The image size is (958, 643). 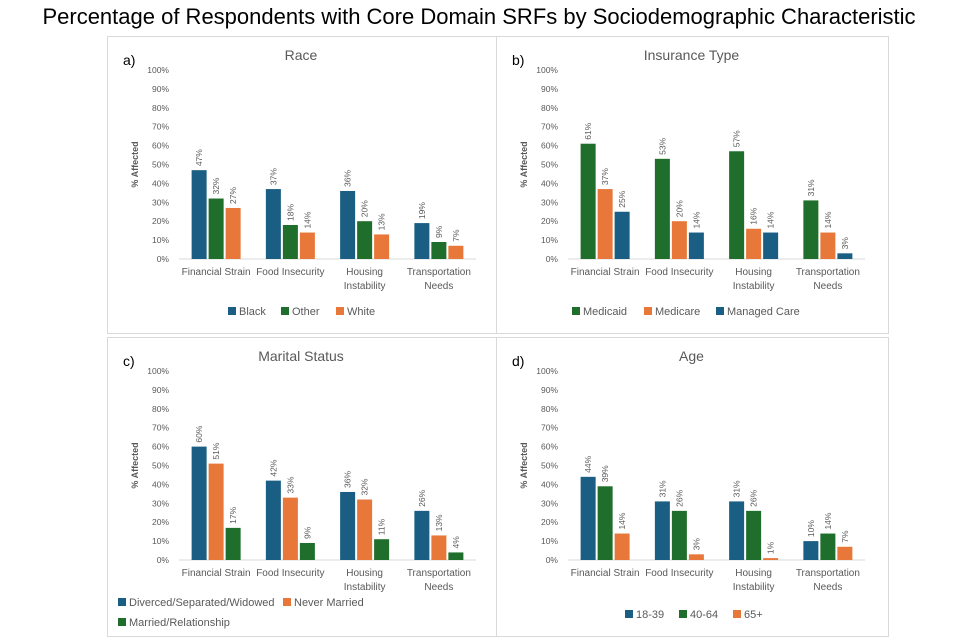 I want to click on legend-label: Medicare, so click(x=677, y=312).